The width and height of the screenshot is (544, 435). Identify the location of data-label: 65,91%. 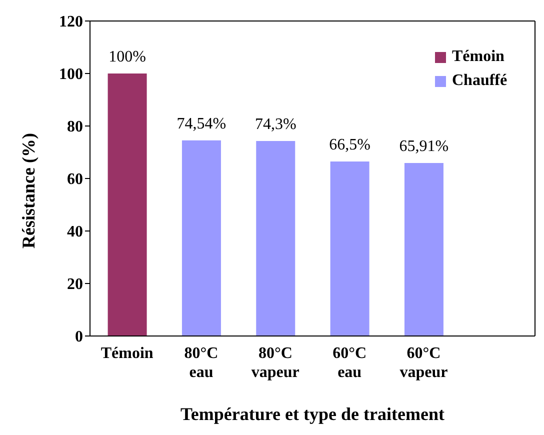
(424, 146).